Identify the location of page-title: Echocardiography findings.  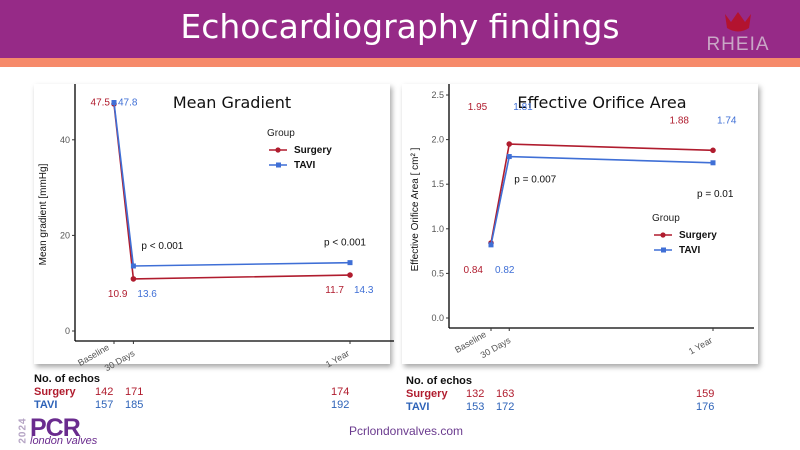
(400, 26).